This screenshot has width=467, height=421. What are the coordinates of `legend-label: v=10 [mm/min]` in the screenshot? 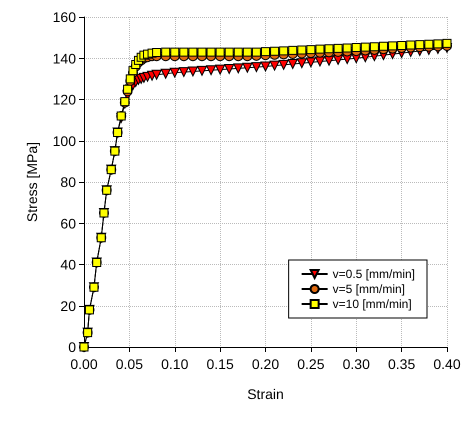 It's located at (372, 304).